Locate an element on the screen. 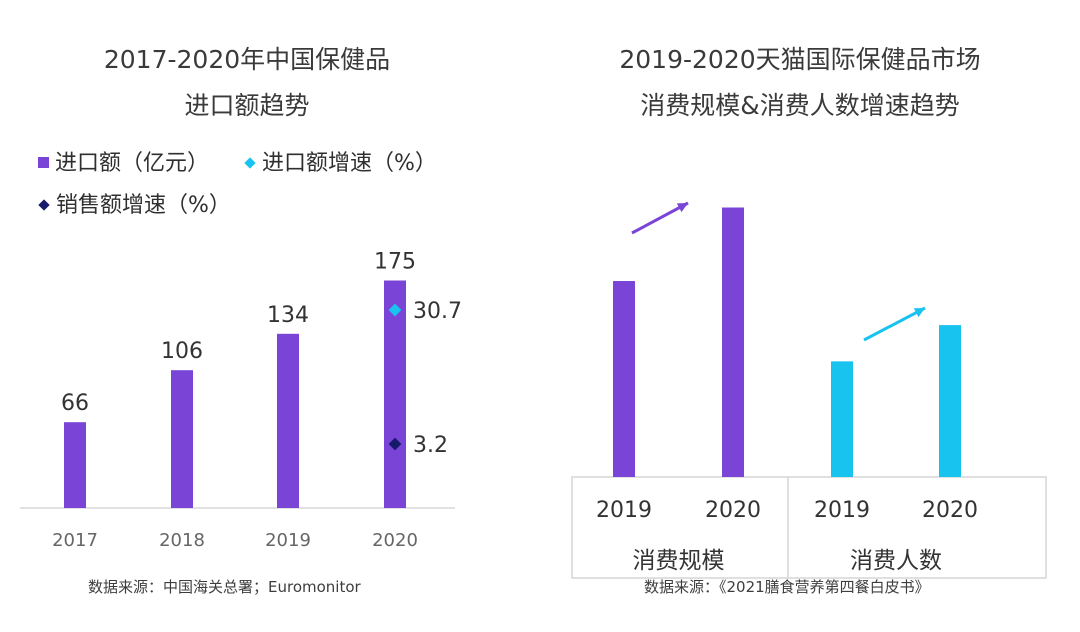 Image resolution: width=1080 pixels, height=632 pixels. legend-label: 进口额增速（%） is located at coordinates (349, 163).